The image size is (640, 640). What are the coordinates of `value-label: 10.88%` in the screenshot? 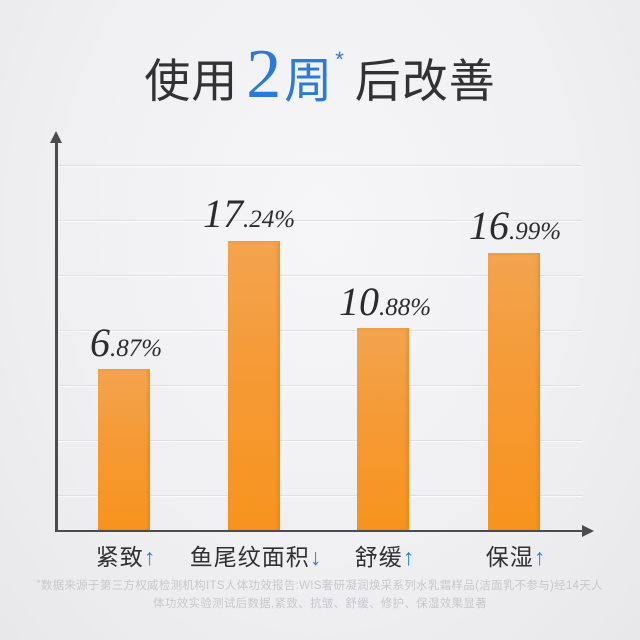 It's located at (385, 302).